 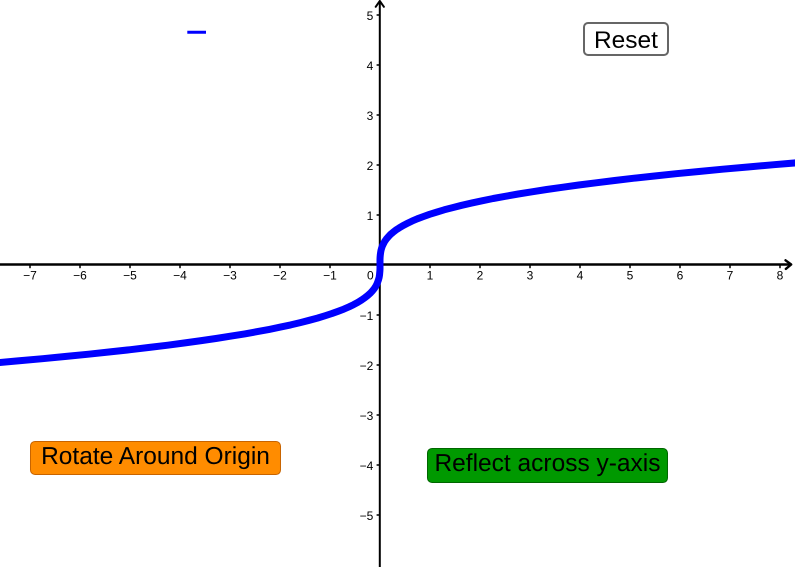 I want to click on svg-text: 6, so click(x=680, y=276).